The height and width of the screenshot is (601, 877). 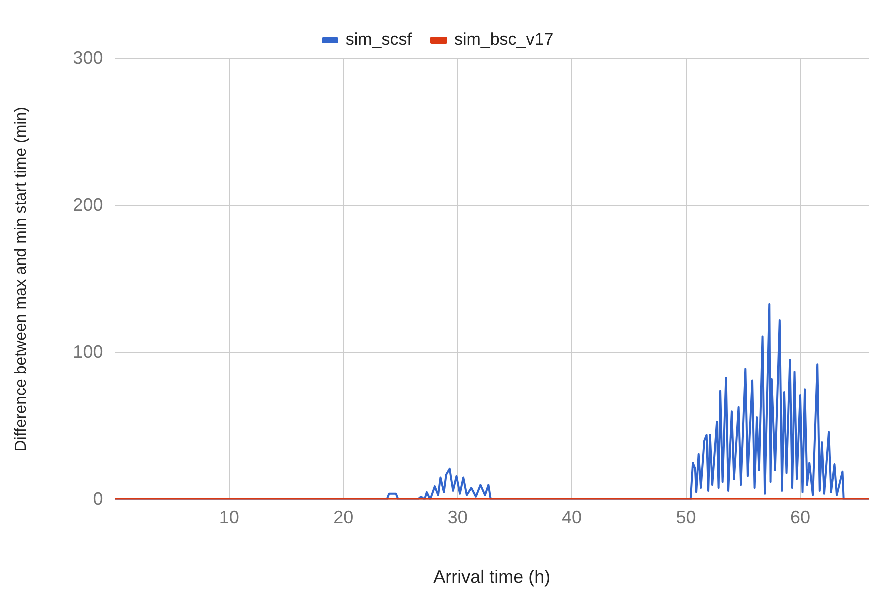 I want to click on y-axis-title: Difference between max and min start time (min), so click(x=21, y=279).